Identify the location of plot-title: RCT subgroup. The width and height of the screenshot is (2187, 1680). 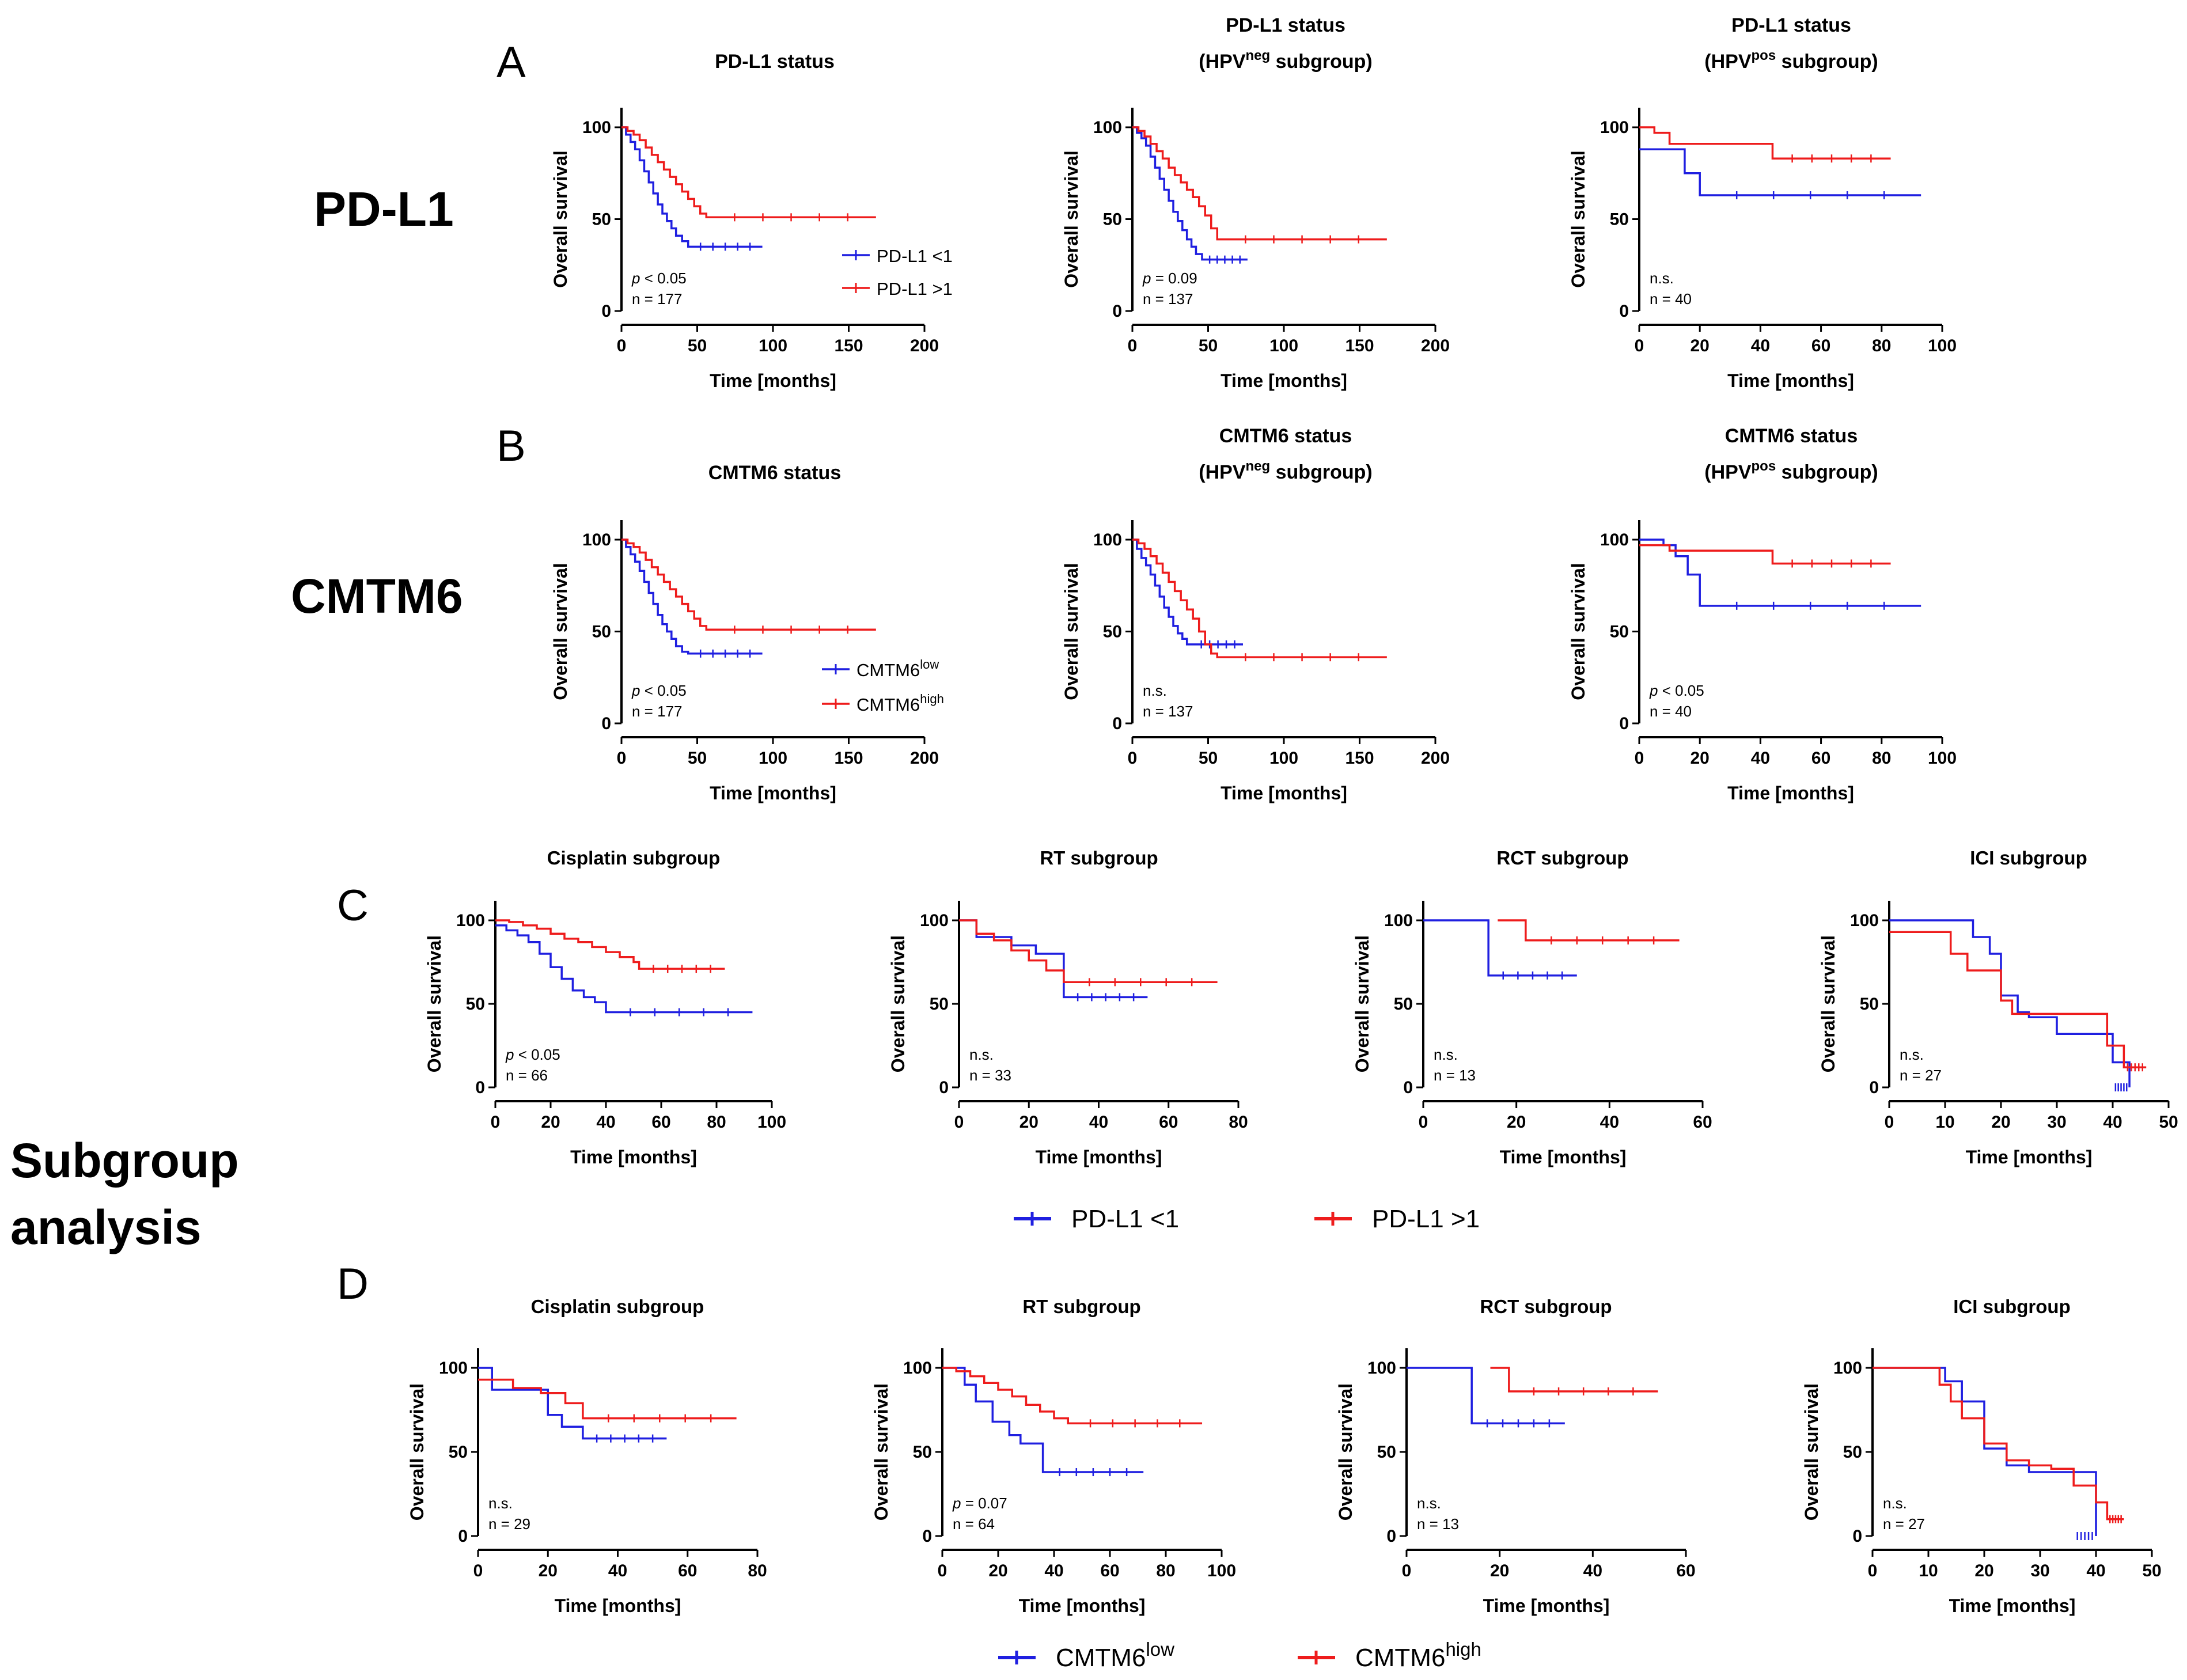
(1562, 858).